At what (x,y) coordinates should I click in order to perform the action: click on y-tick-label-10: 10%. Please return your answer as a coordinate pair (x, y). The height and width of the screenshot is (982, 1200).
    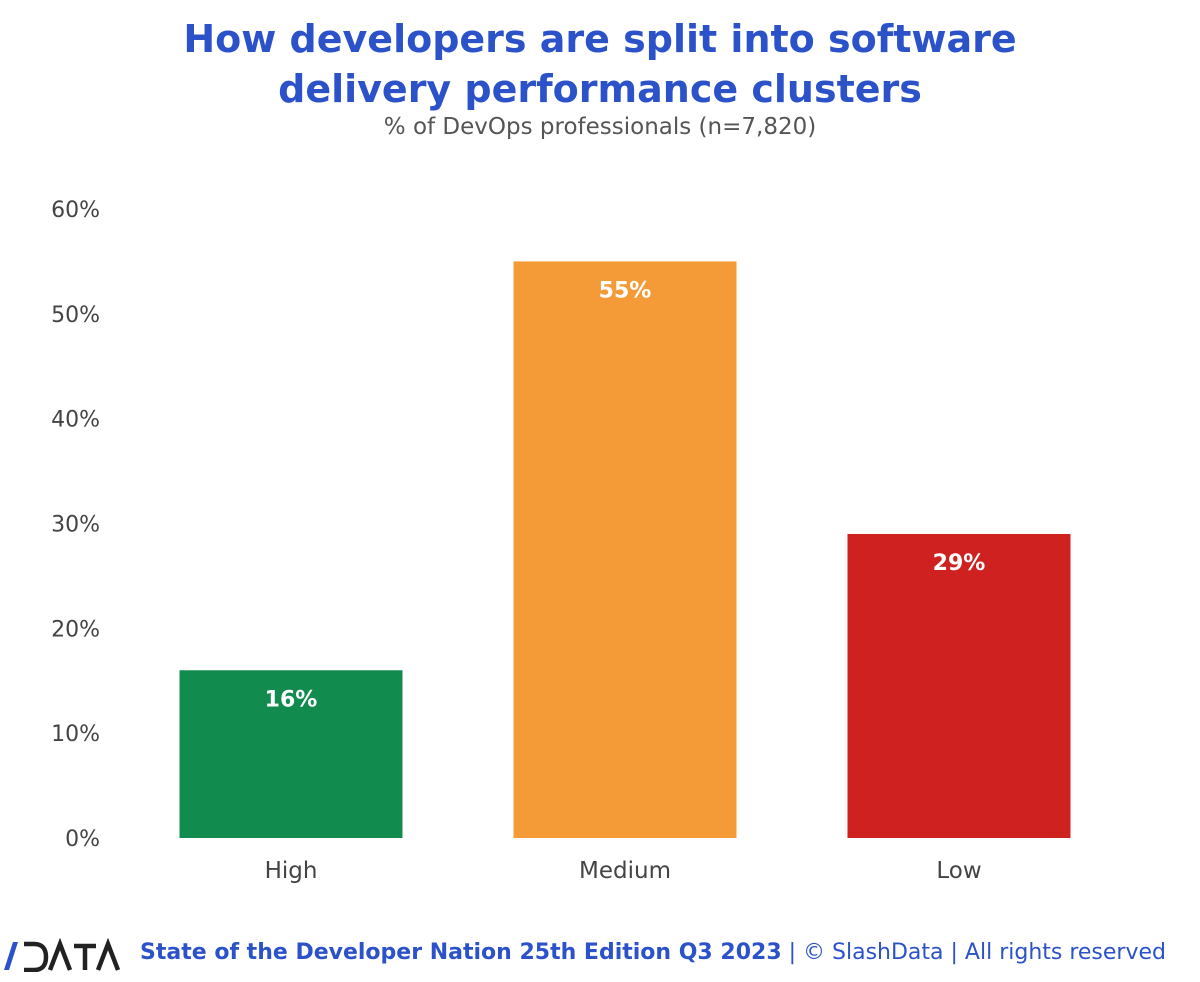
    Looking at the image, I should click on (75, 734).